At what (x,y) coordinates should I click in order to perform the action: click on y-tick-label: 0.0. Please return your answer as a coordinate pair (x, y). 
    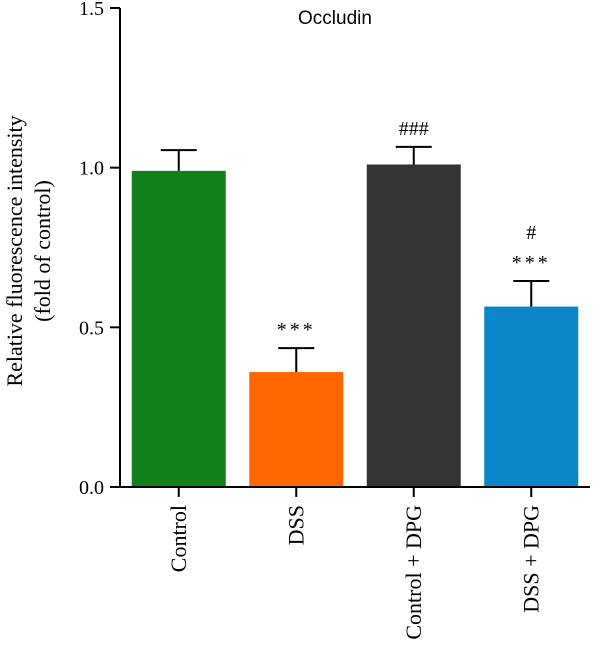
    Looking at the image, I should click on (91, 488).